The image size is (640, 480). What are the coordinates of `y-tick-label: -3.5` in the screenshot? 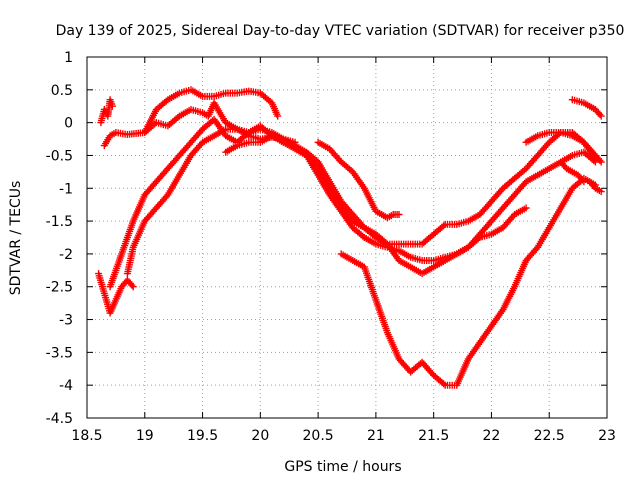 It's located at (59, 353).